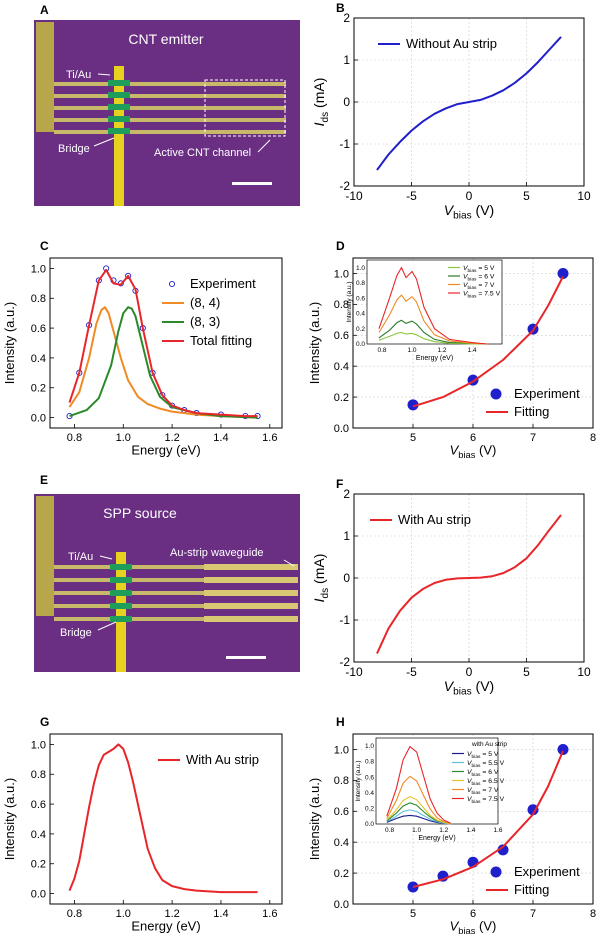 This screenshot has width=600, height=941. Describe the element at coordinates (360, 298) in the screenshot. I see `inset-y-tick-label: 0.6` at that location.